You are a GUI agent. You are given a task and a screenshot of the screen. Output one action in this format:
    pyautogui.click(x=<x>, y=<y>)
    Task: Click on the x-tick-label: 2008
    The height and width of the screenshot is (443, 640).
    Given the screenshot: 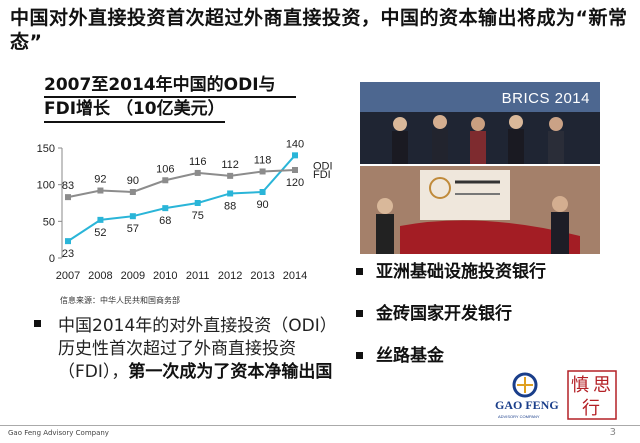 What is the action you would take?
    pyautogui.click(x=100, y=276)
    